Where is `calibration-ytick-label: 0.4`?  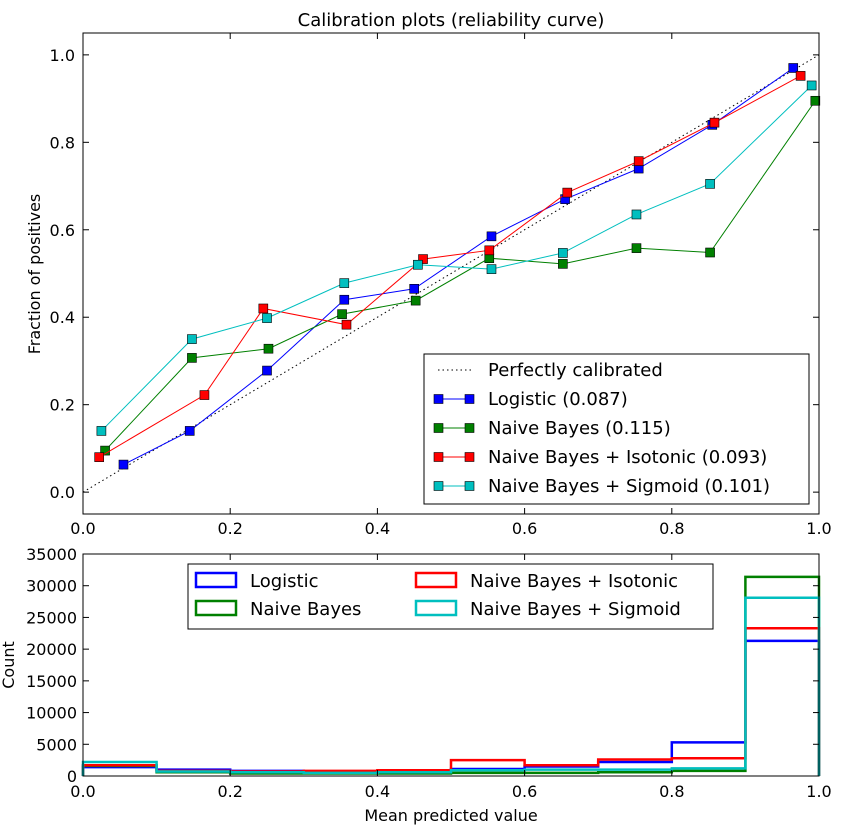
calibration-ytick-label: 0.4 is located at coordinates (62, 317).